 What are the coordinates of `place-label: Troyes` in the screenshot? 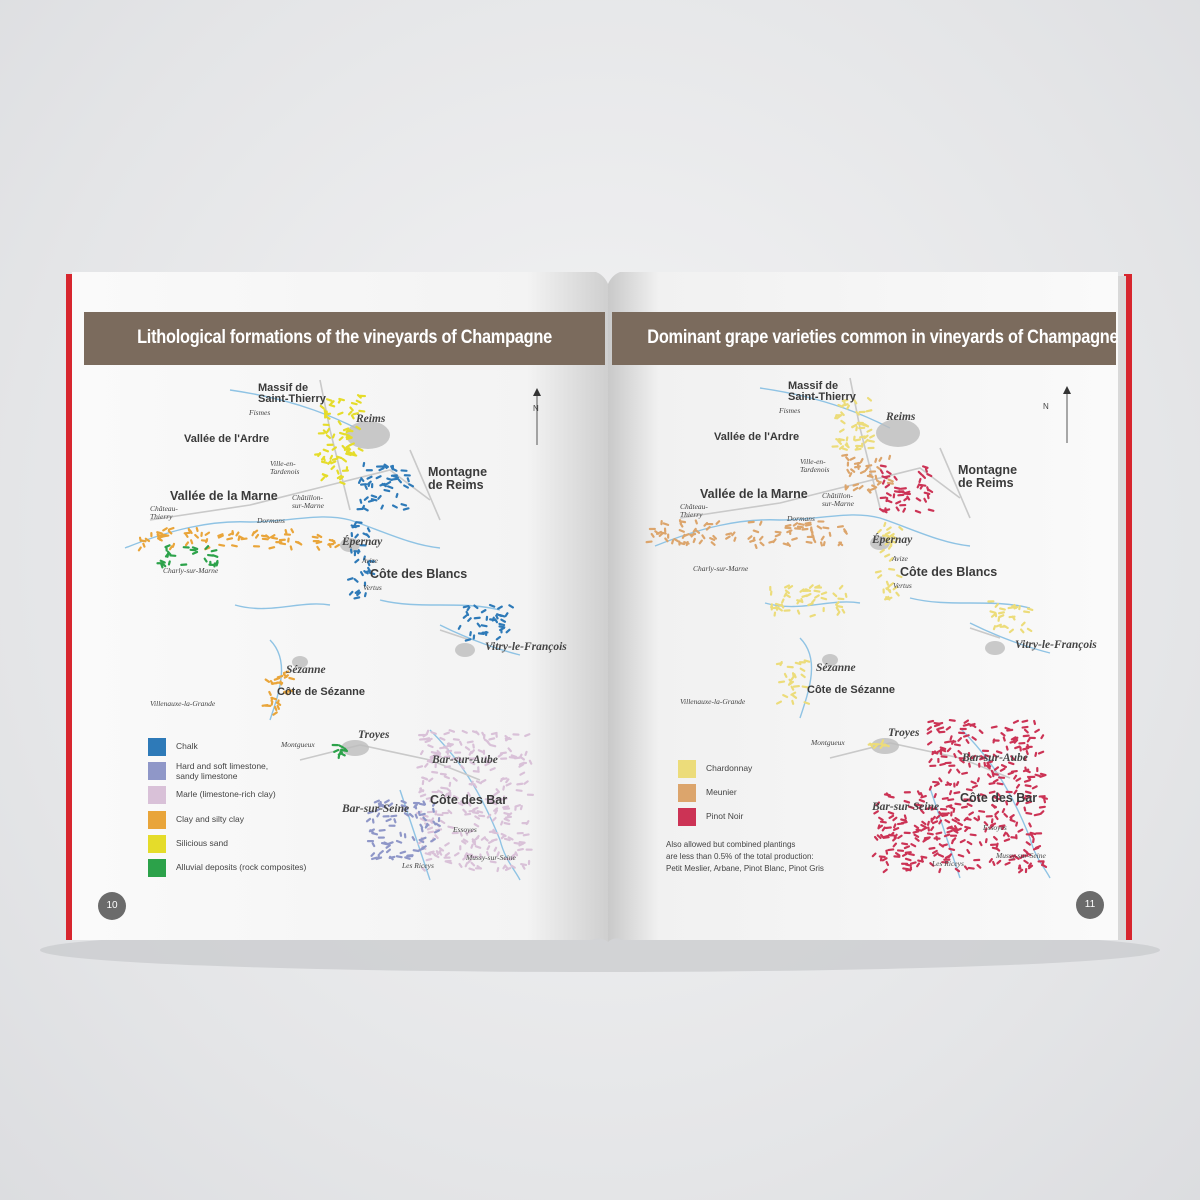 It's located at (904, 733).